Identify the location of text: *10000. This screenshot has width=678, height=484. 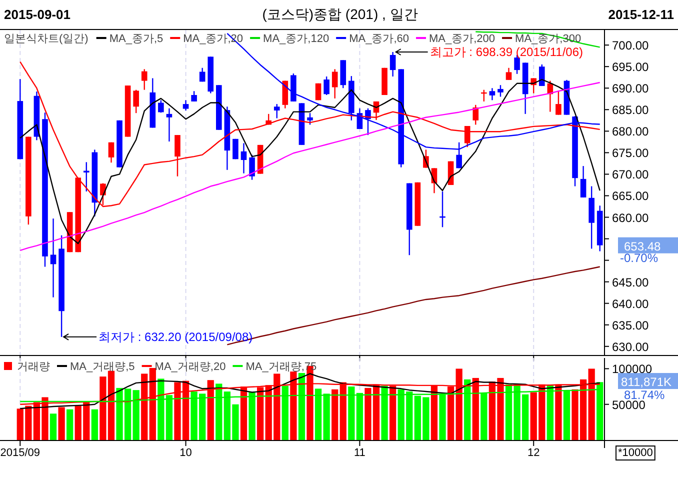
(635, 453).